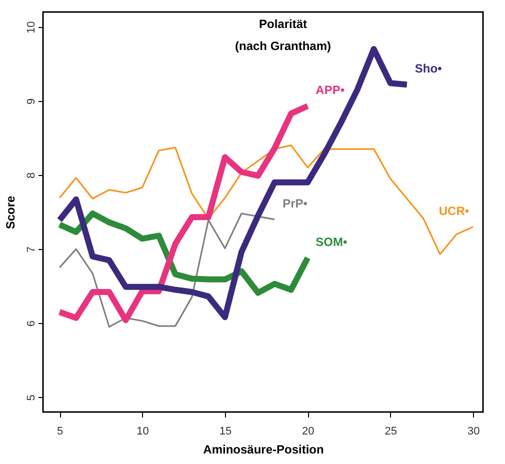 The image size is (505, 464). What do you see at coordinates (32, 27) in the screenshot?
I see `y-tick-label: 10` at bounding box center [32, 27].